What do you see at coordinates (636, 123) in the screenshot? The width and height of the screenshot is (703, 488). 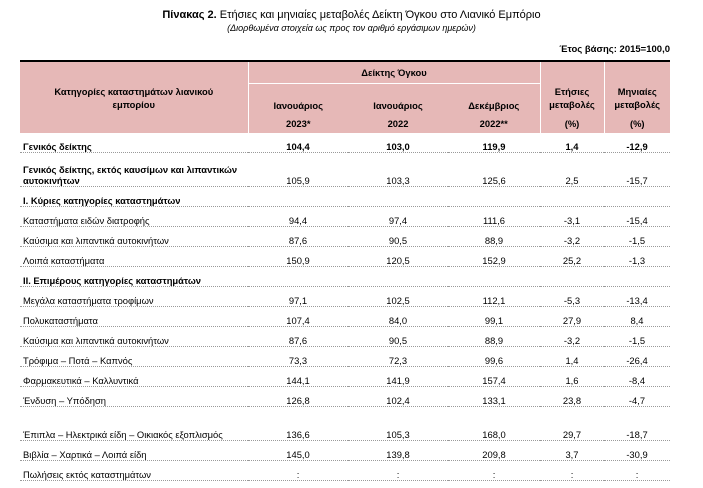 I see `monthly-change-unit: (%)` at bounding box center [636, 123].